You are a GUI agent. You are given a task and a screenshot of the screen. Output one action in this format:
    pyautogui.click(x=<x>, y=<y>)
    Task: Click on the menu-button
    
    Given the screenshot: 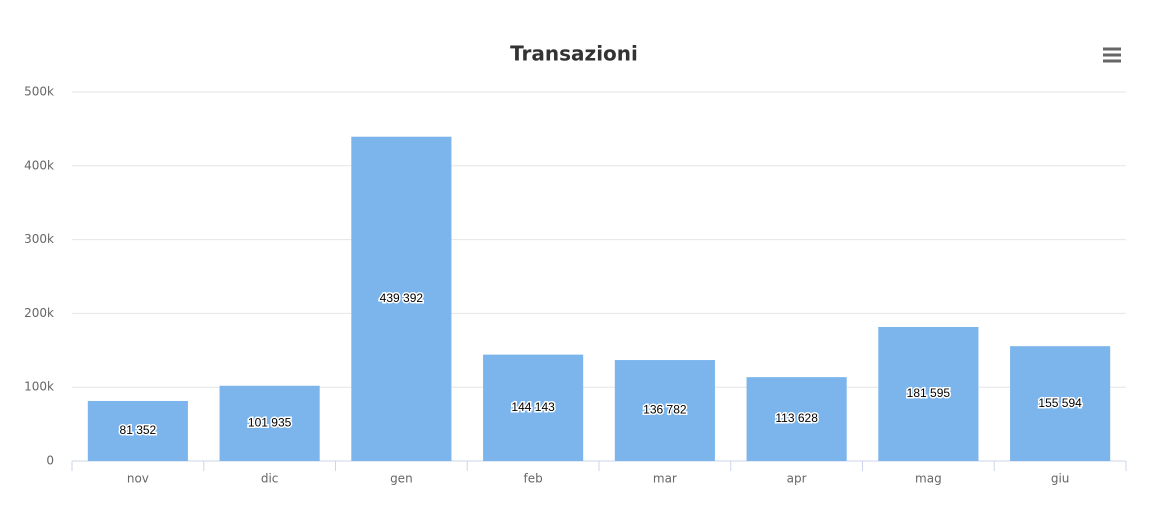 What is the action you would take?
    pyautogui.click(x=1112, y=55)
    